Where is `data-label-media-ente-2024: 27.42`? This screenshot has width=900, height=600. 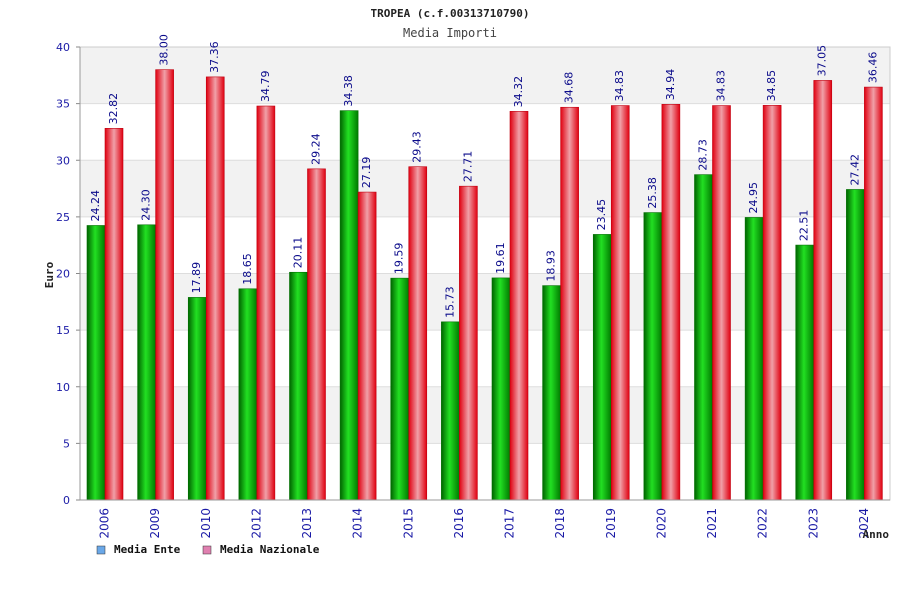 data-label-media-ente-2024: 27.42 is located at coordinates (854, 170).